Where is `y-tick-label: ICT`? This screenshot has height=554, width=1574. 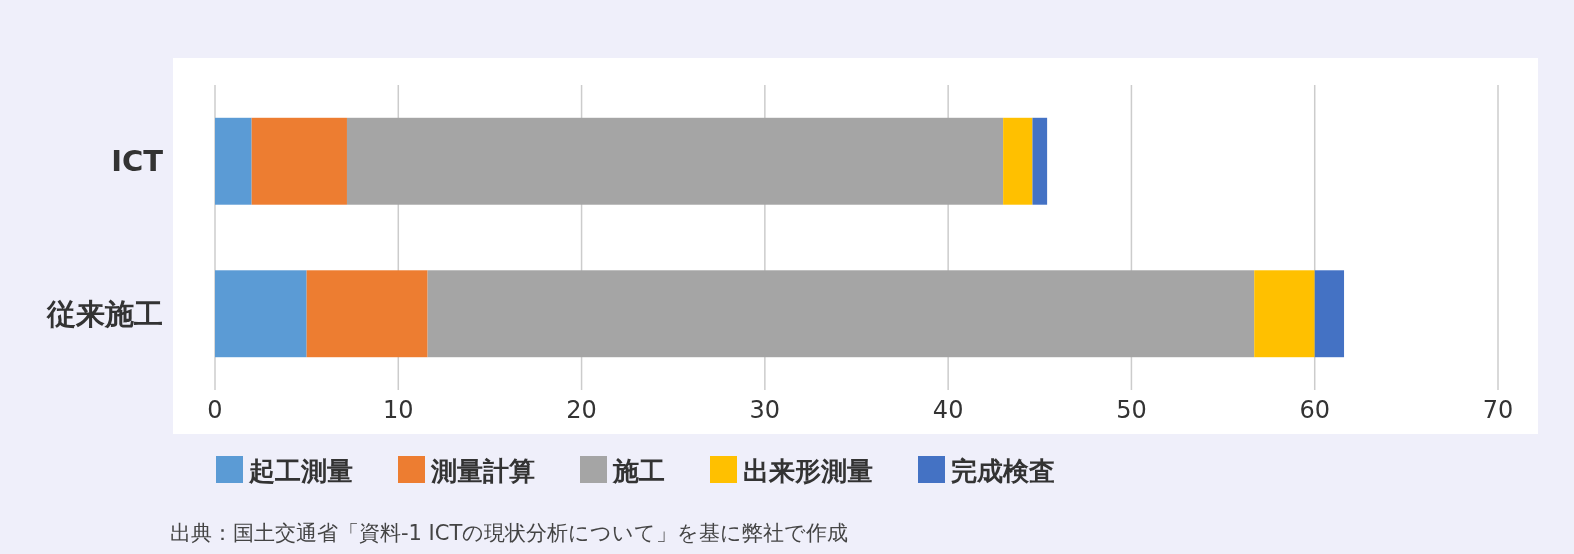
y-tick-label: ICT is located at coordinates (137, 161).